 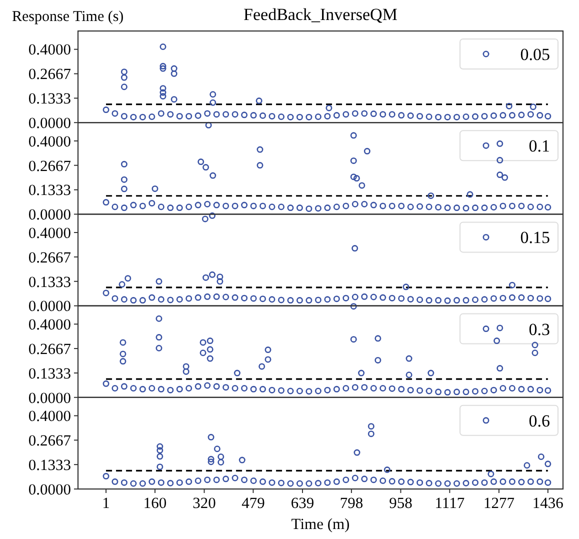 I want to click on chart-title: FeedBack_InverseQM, so click(x=321, y=14).